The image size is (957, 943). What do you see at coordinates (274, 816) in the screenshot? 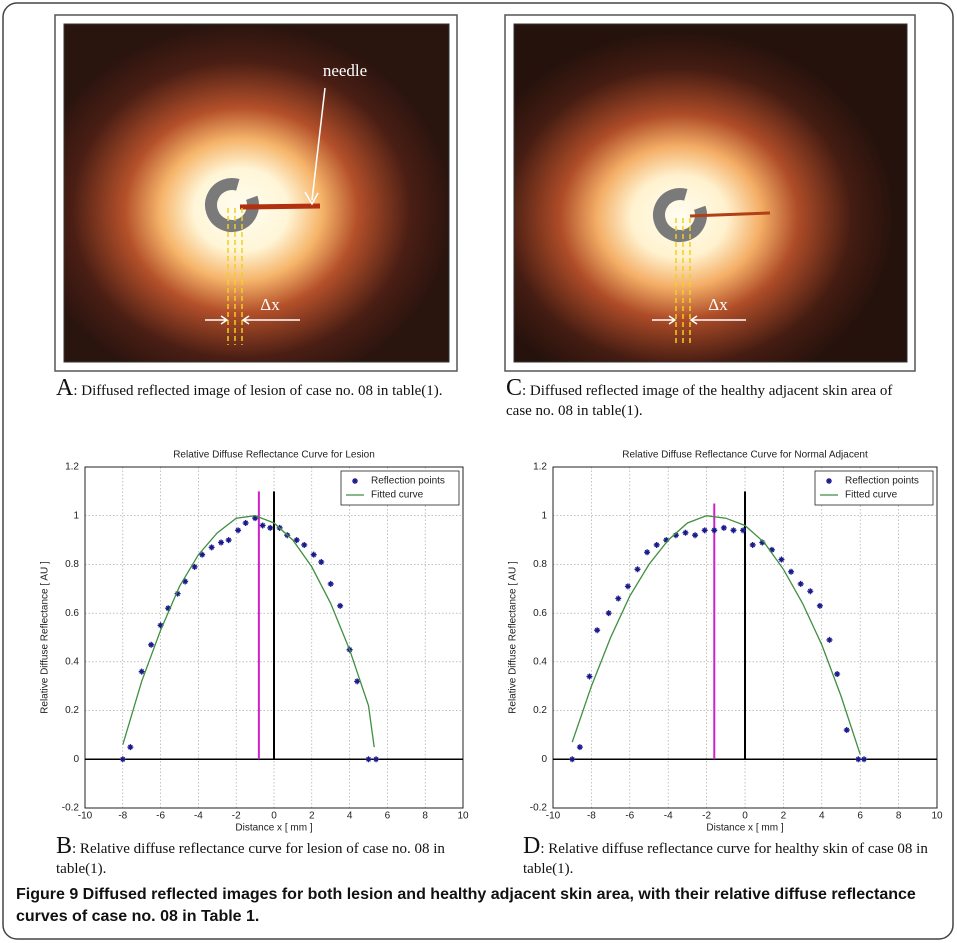
I see `x-tick-label: 0` at bounding box center [274, 816].